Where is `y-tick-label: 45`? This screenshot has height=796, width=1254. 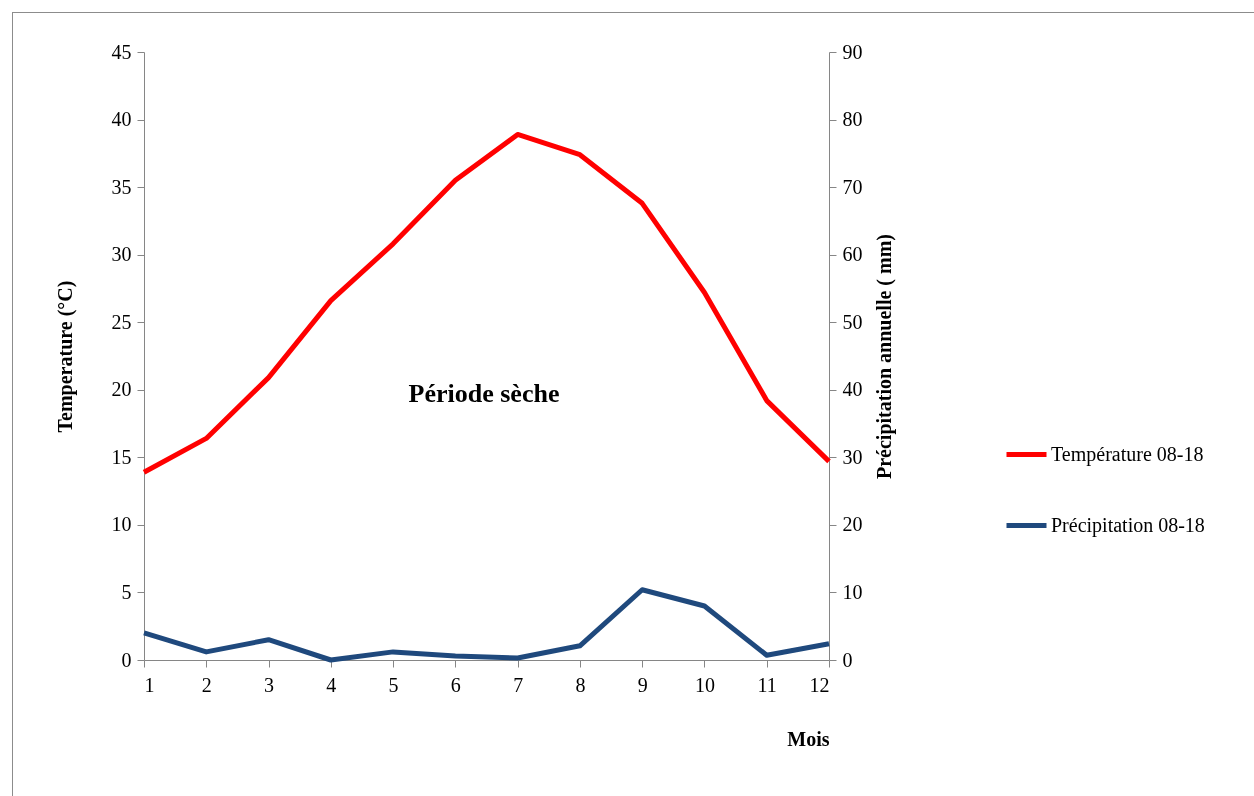 y-tick-label: 45 is located at coordinates (121, 51).